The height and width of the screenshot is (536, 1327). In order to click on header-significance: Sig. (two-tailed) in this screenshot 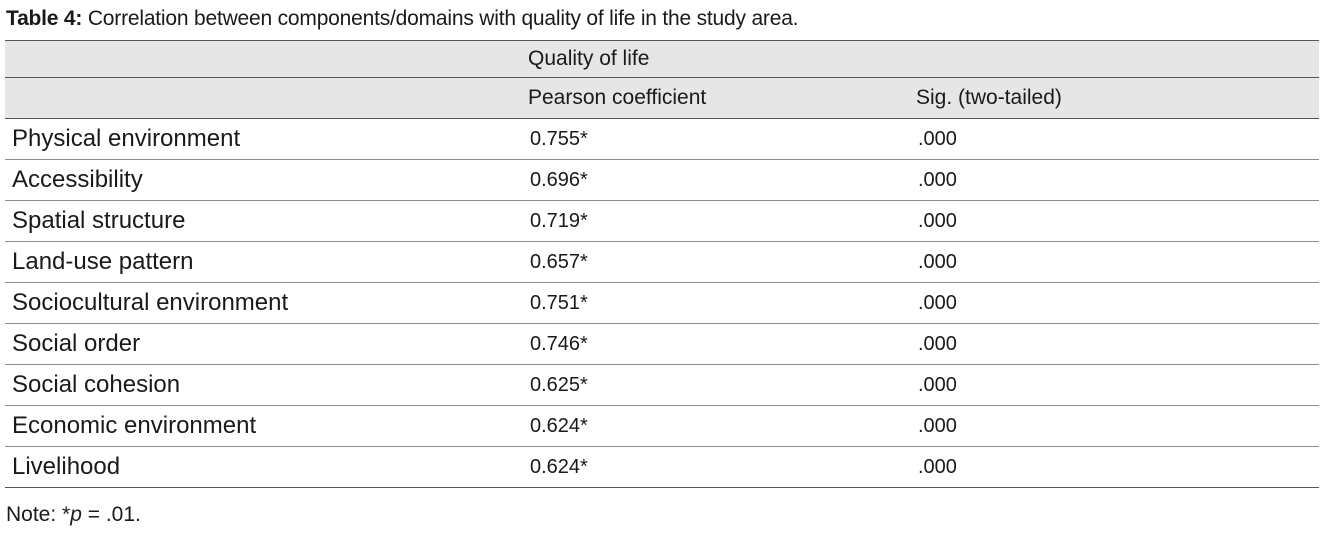, I will do `click(1118, 98)`.